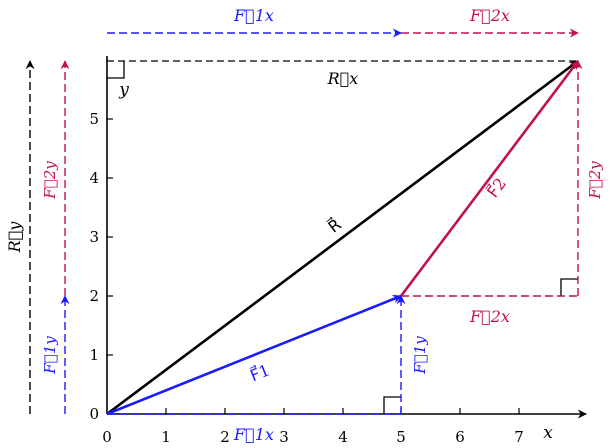  Describe the element at coordinates (259, 373) in the screenshot. I see `f1-label: F⃗1` at that location.